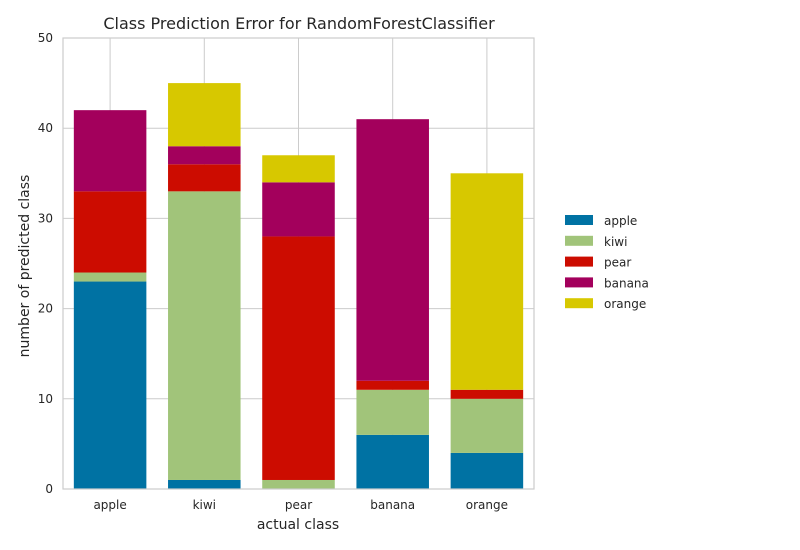 The image size is (800, 550). What do you see at coordinates (487, 394) in the screenshot?
I see `bar-orange-pear` at bounding box center [487, 394].